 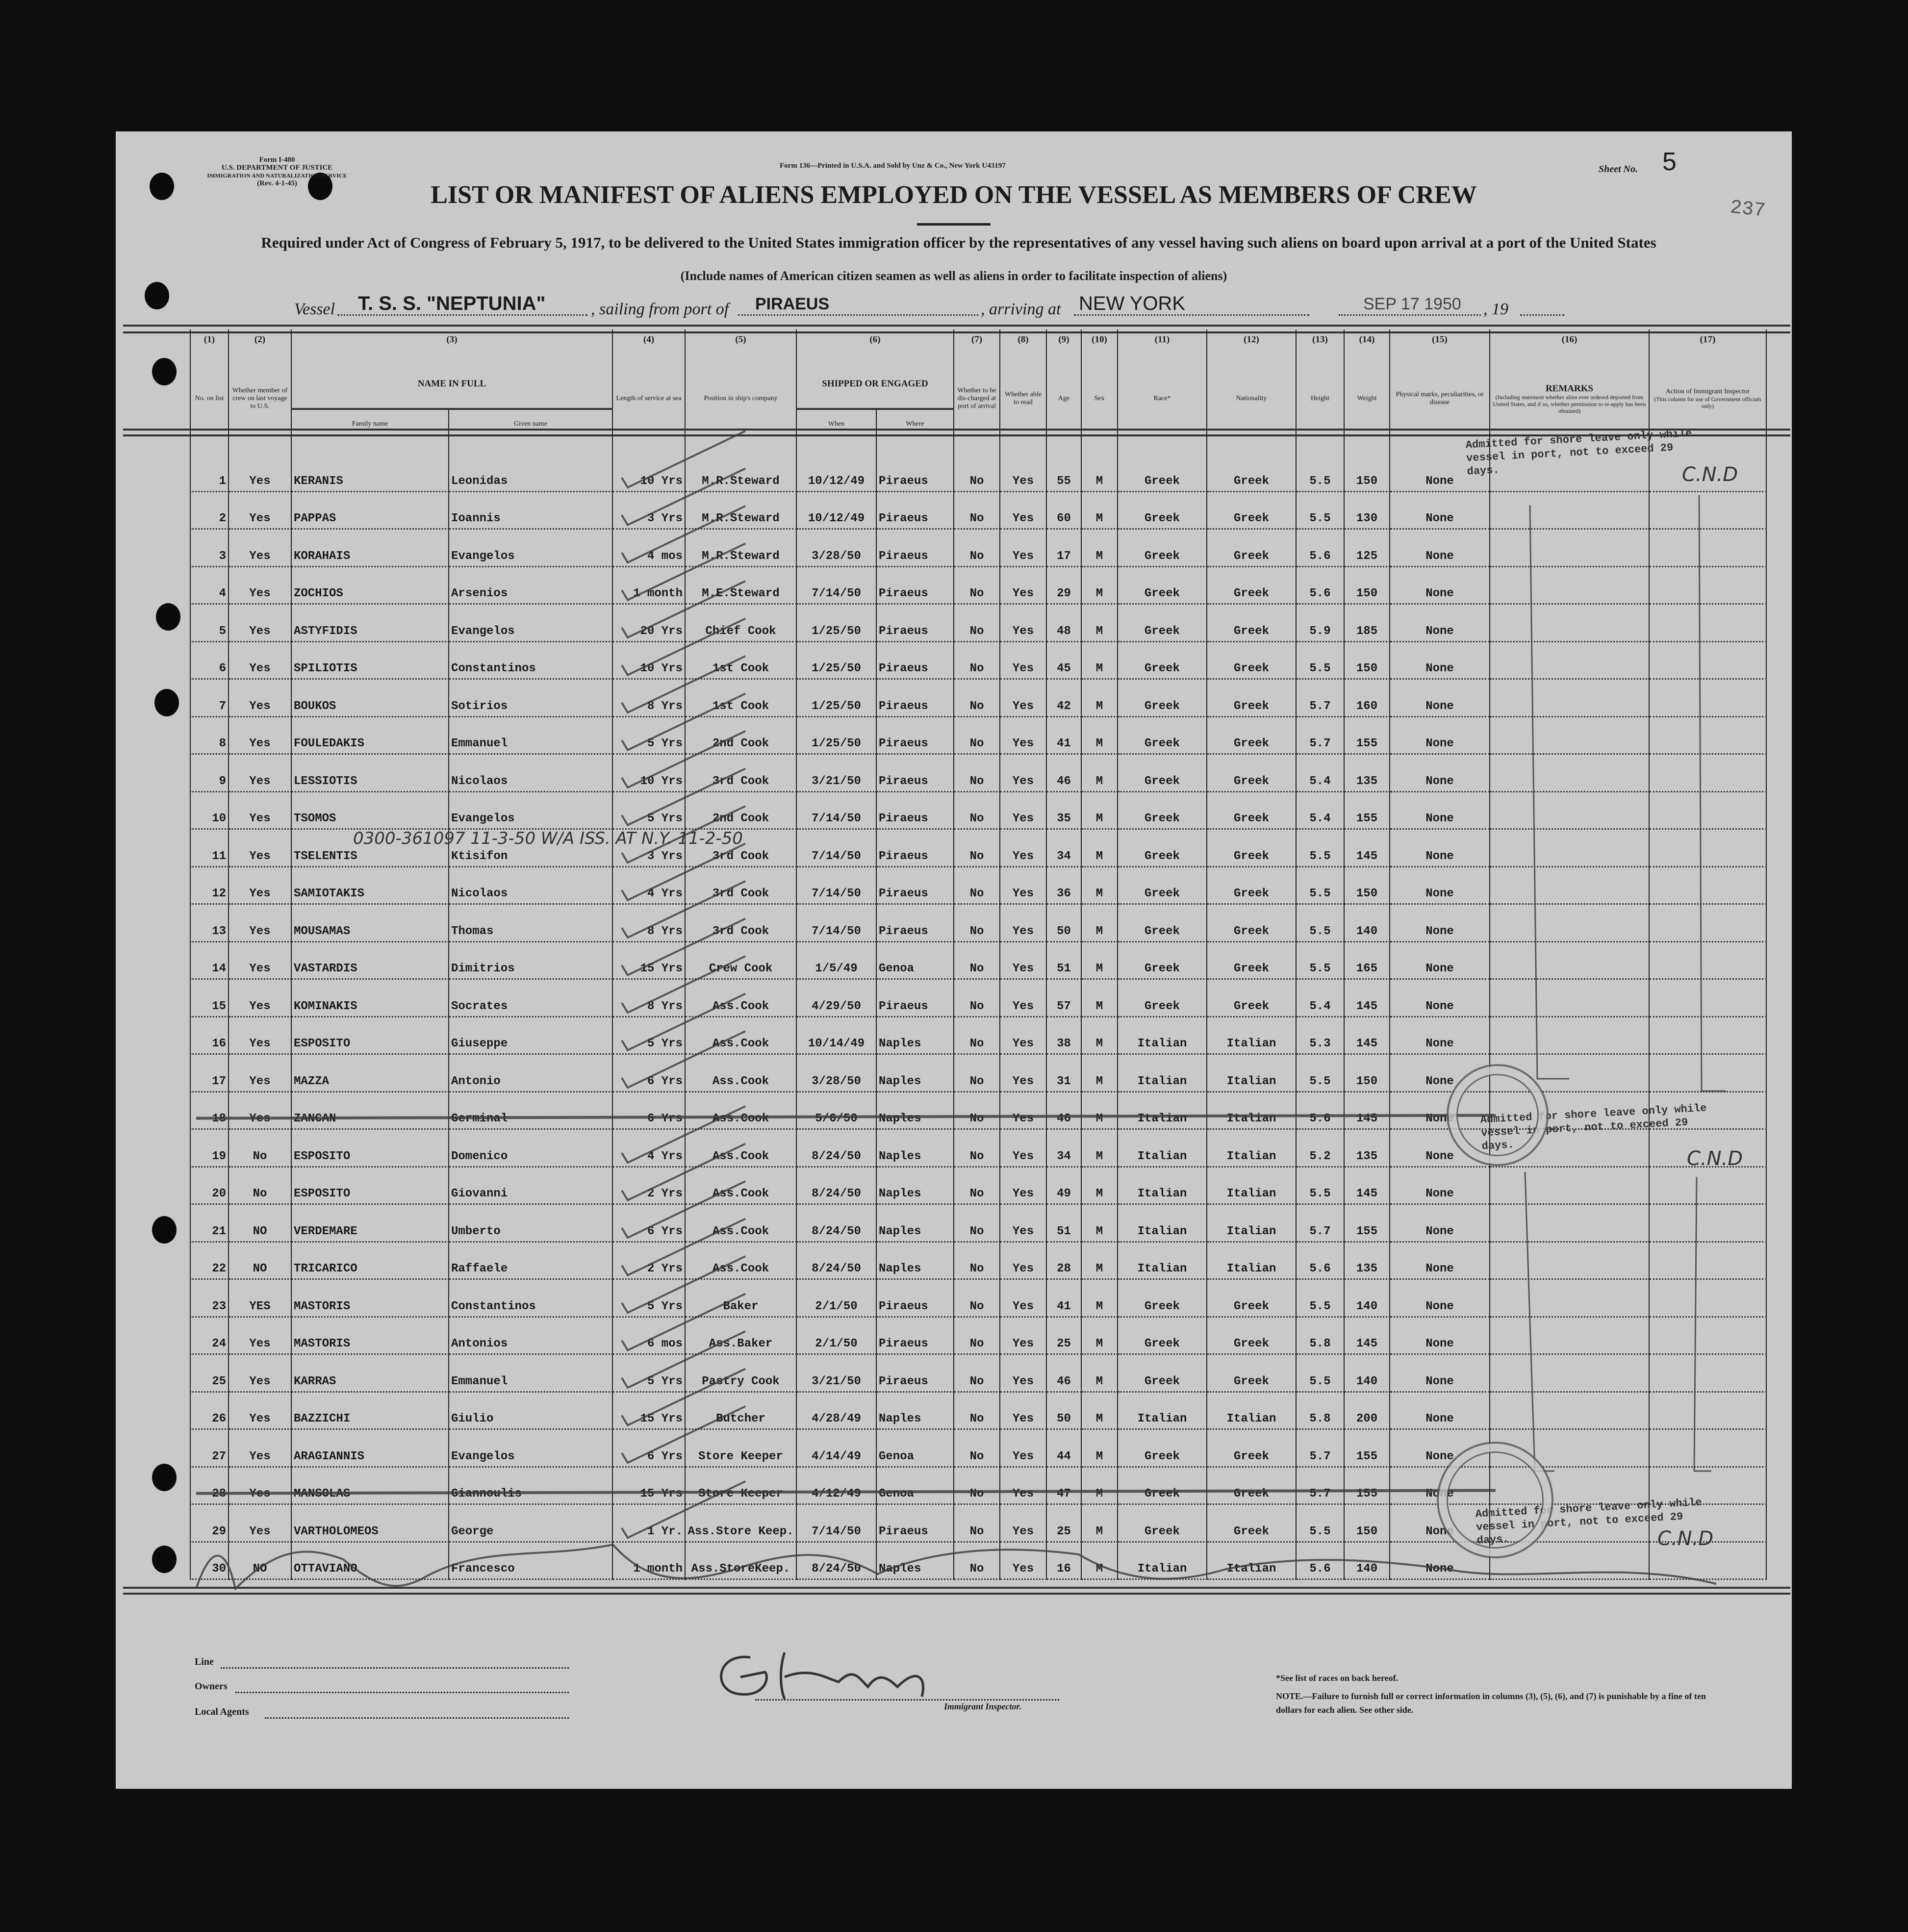 What do you see at coordinates (649, 398) in the screenshot?
I see `header-length: Length of service at sea` at bounding box center [649, 398].